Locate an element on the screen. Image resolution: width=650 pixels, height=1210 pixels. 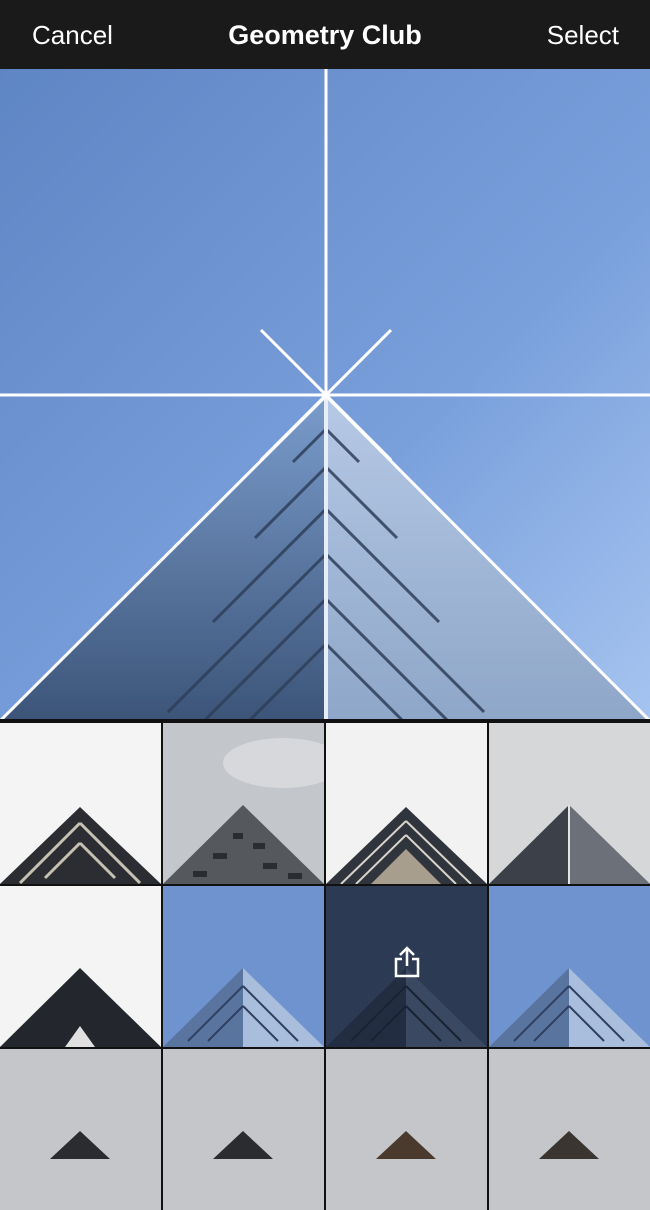
navigation-bar: Cancel Geometry Club Select is located at coordinates (325, 34).